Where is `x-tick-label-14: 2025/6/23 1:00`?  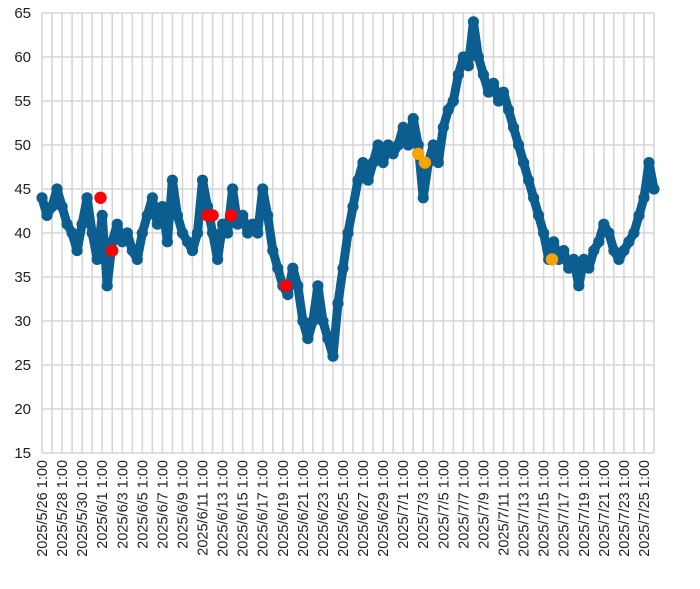
x-tick-label-14: 2025/6/23 1:00 is located at coordinates (324, 508).